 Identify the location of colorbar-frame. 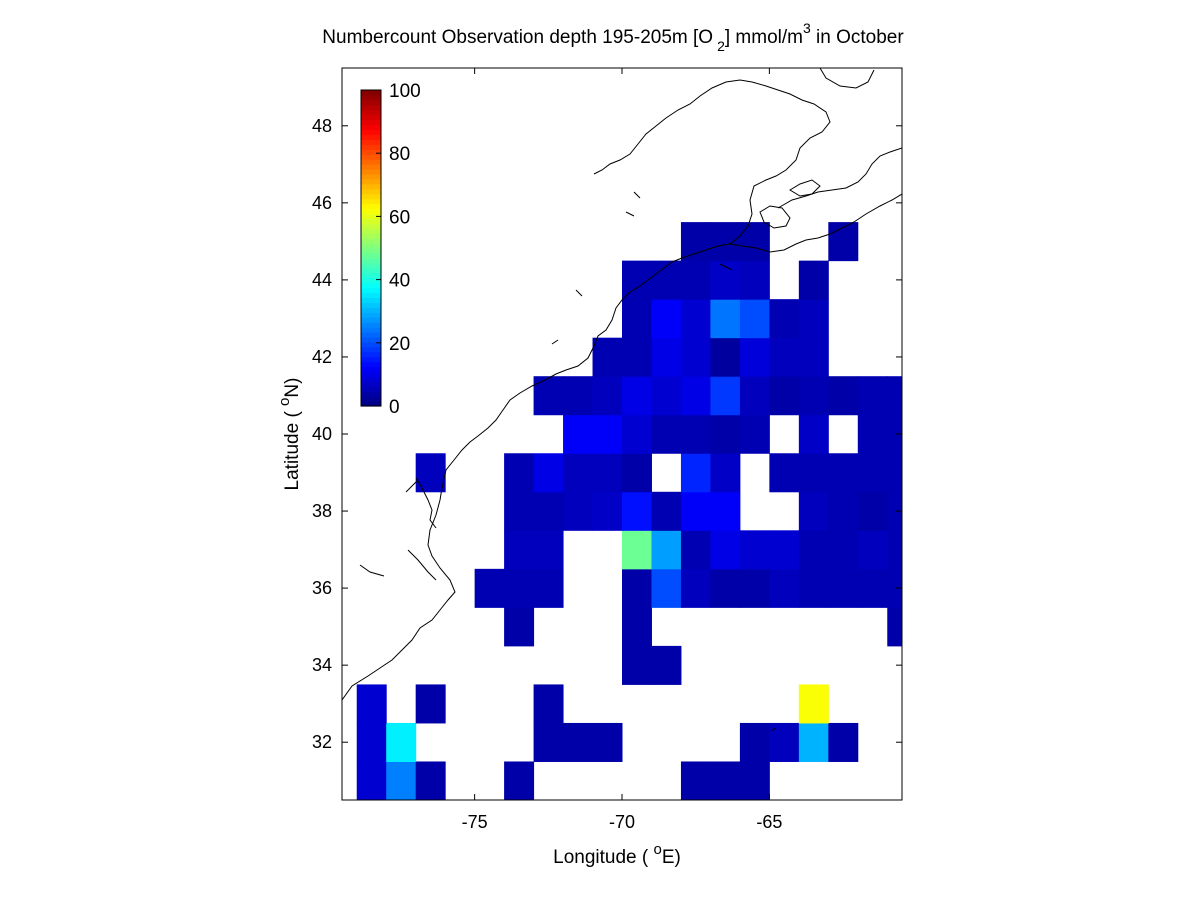
(371, 248).